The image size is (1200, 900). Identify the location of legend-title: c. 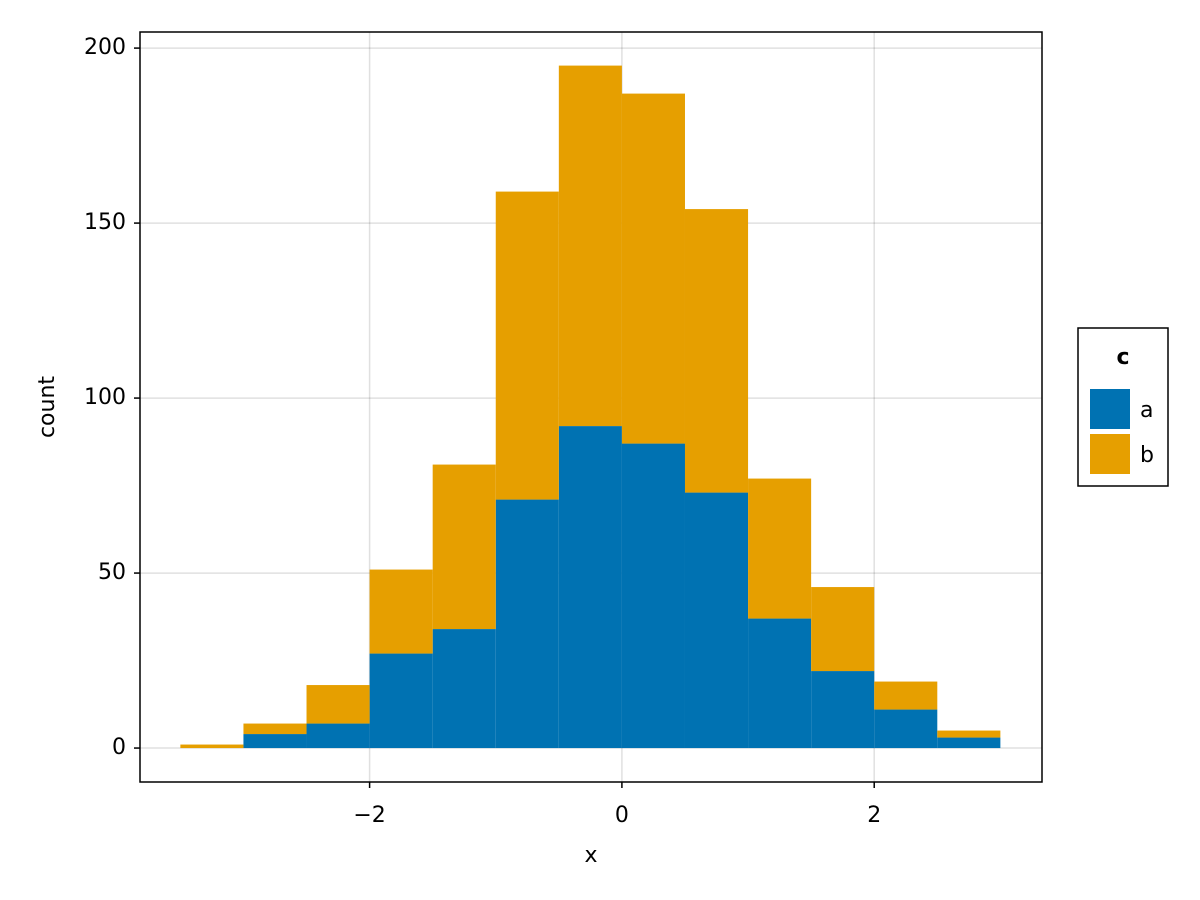
(1122, 357).